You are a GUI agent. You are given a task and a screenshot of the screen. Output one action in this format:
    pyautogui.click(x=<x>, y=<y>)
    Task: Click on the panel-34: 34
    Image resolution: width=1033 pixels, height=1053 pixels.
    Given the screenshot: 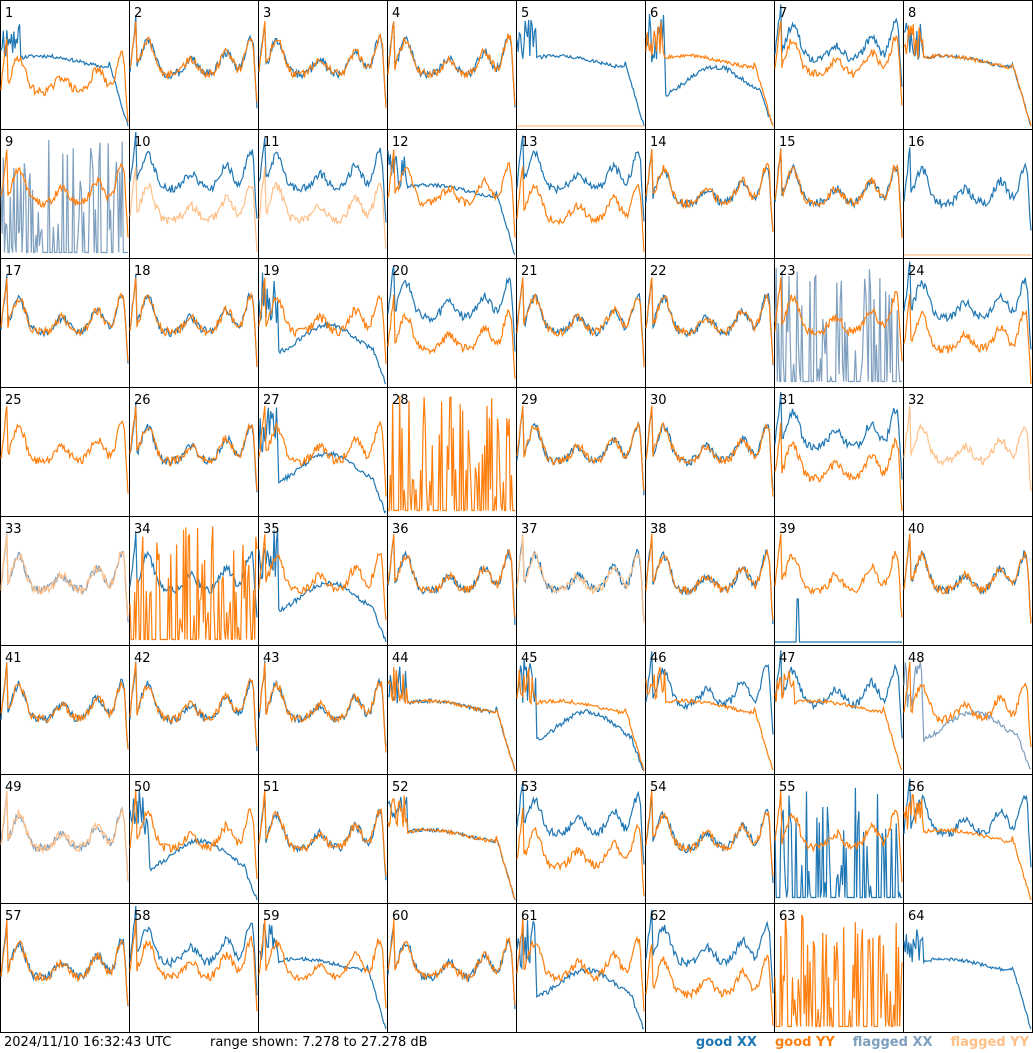 What is the action you would take?
    pyautogui.click(x=194, y=581)
    